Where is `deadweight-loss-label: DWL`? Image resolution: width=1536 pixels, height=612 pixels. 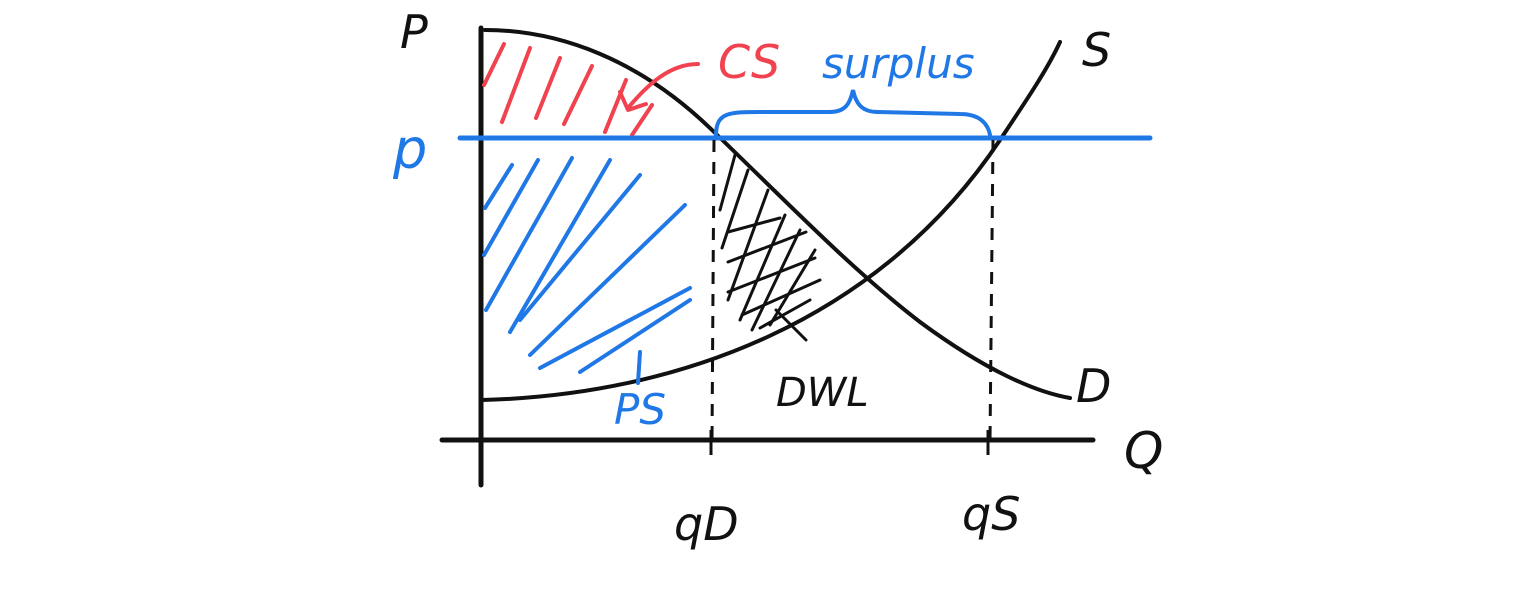 deadweight-loss-label: DWL is located at coordinates (822, 393).